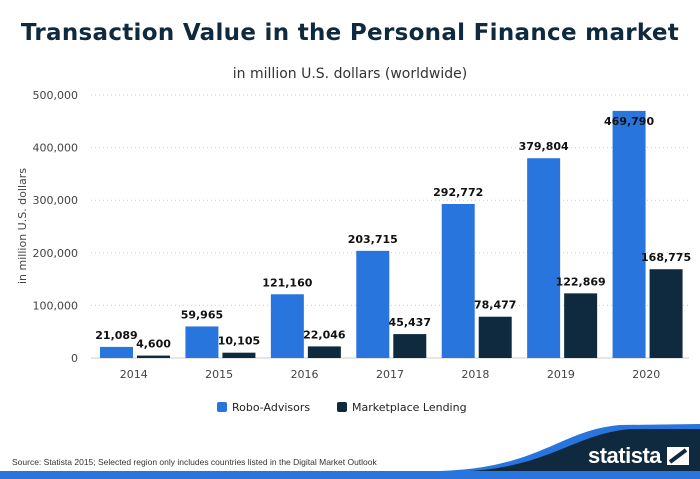  Describe the element at coordinates (561, 374) in the screenshot. I see `x-tick-label: 2019` at that location.